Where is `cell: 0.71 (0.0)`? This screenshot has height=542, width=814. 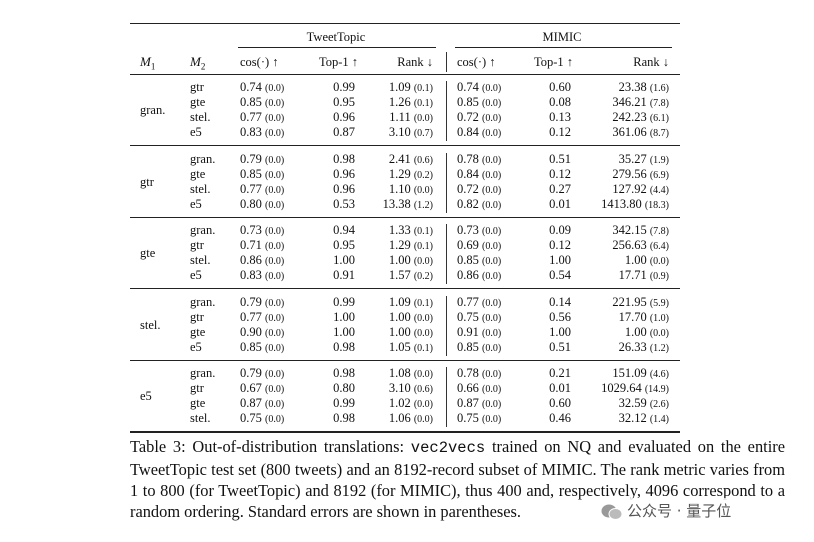
cell: 0.71 (0.0) is located at coordinates (262, 246).